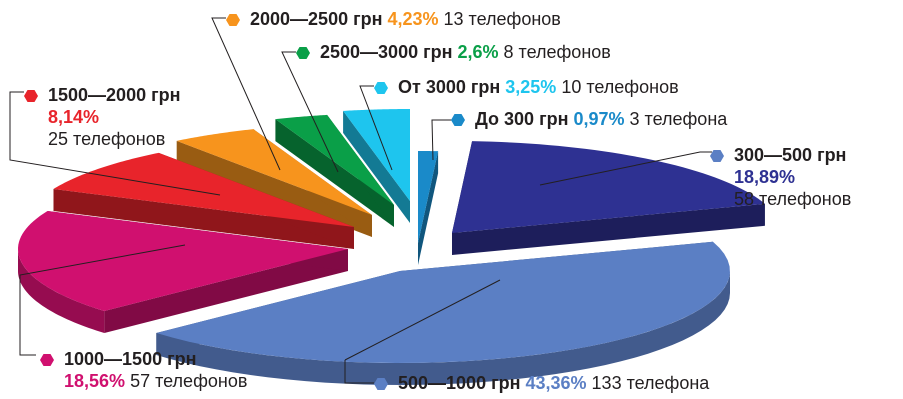 The image size is (903, 399). I want to click on label-under-300: До 300 грн 0,97% 3 телефона, so click(589, 119).